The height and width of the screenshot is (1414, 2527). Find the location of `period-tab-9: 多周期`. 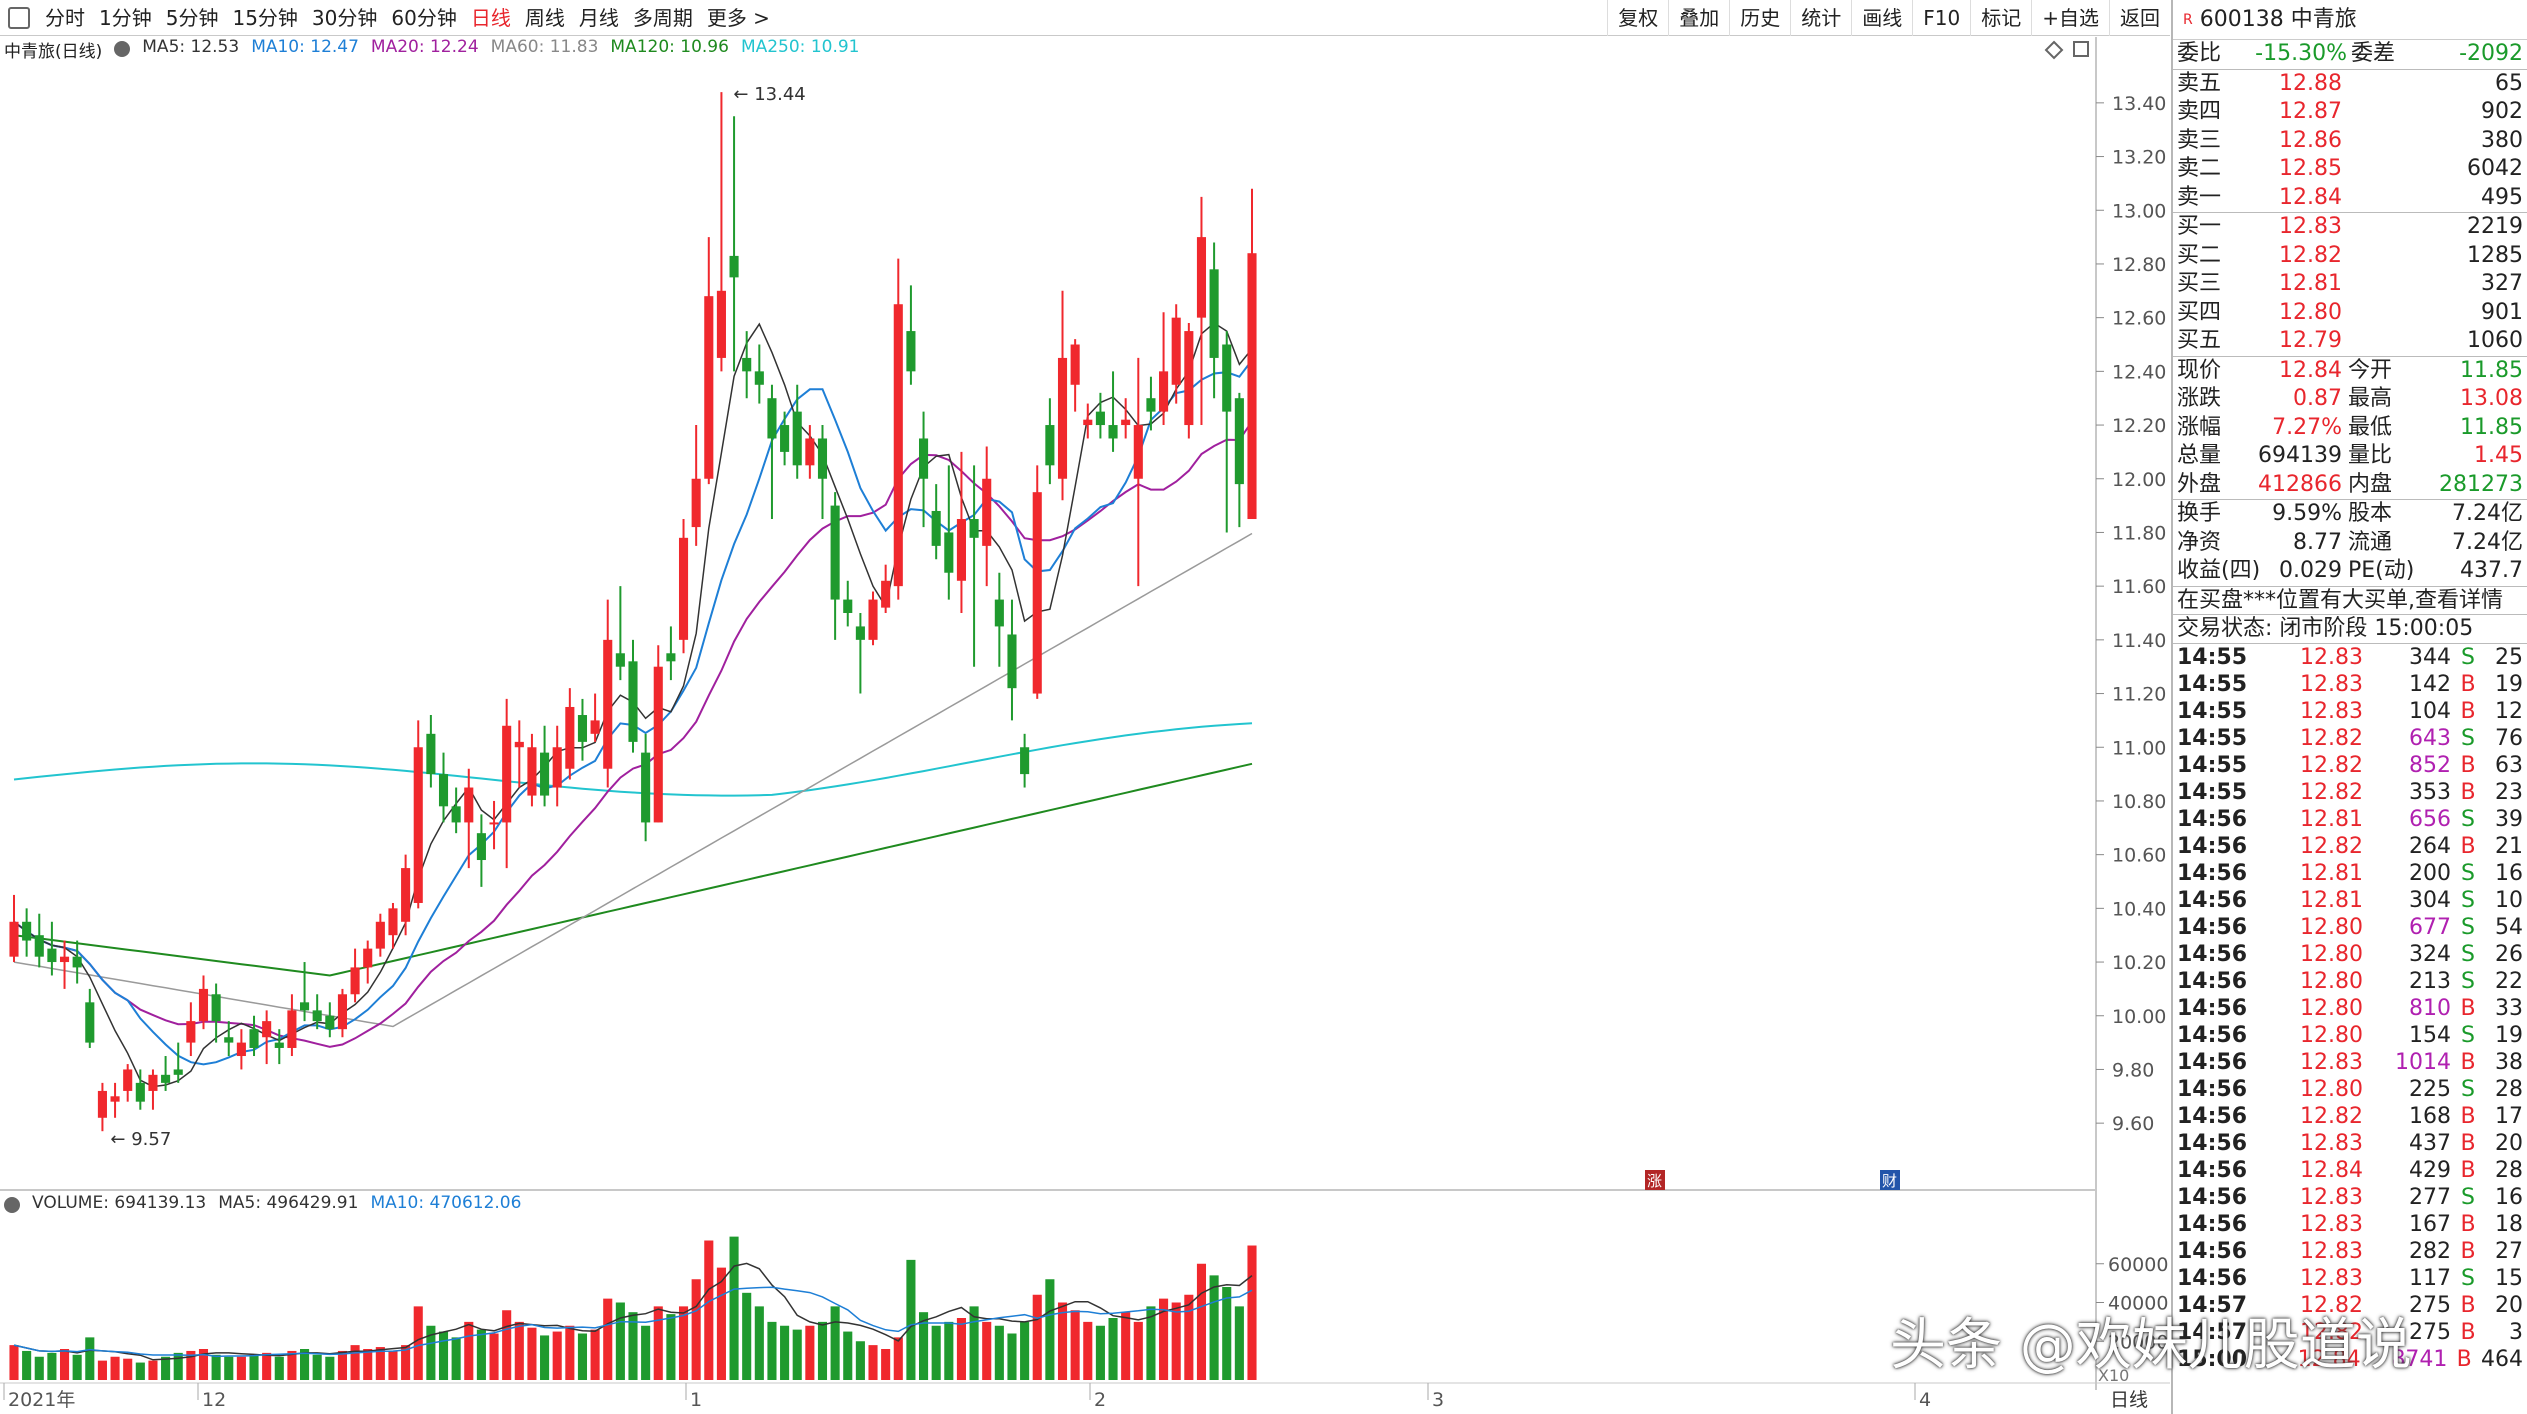

period-tab-9: 多周期 is located at coordinates (662, 17).